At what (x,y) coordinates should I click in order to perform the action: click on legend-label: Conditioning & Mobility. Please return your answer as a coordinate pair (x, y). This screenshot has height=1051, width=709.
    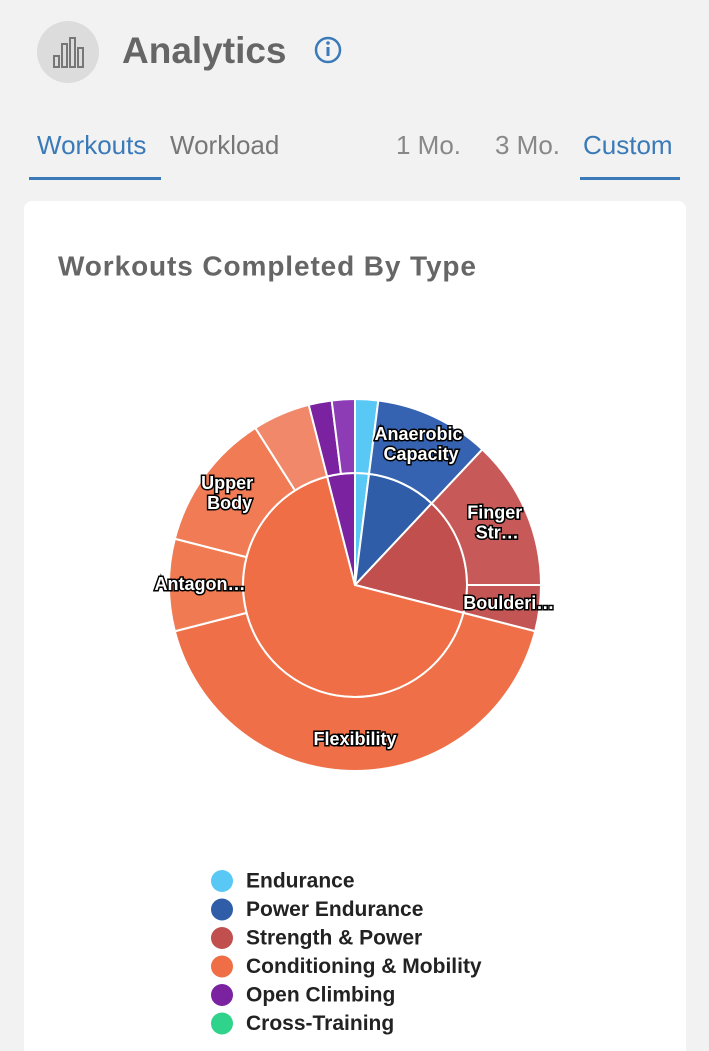
    Looking at the image, I should click on (364, 966).